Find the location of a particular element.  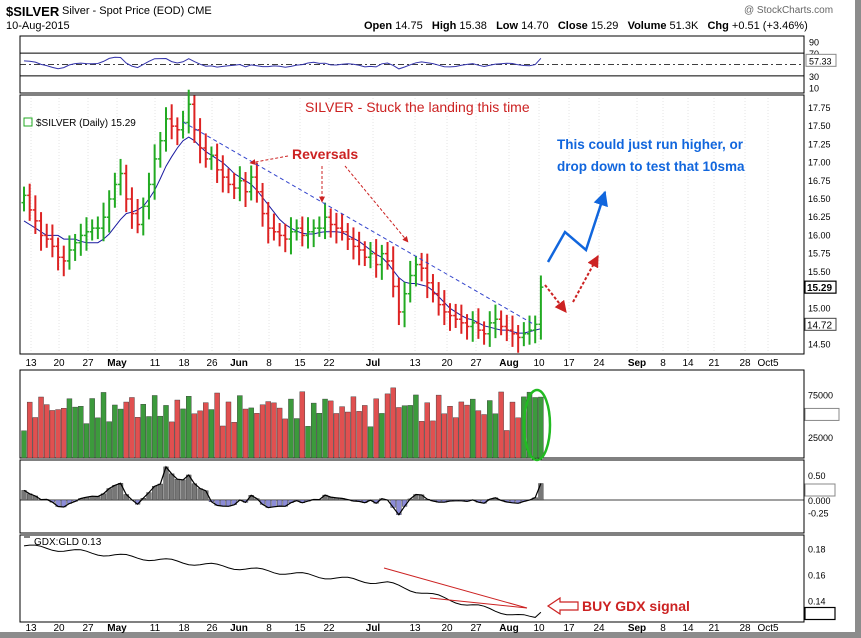

x-label-bottom-13: 20 is located at coordinates (447, 628).